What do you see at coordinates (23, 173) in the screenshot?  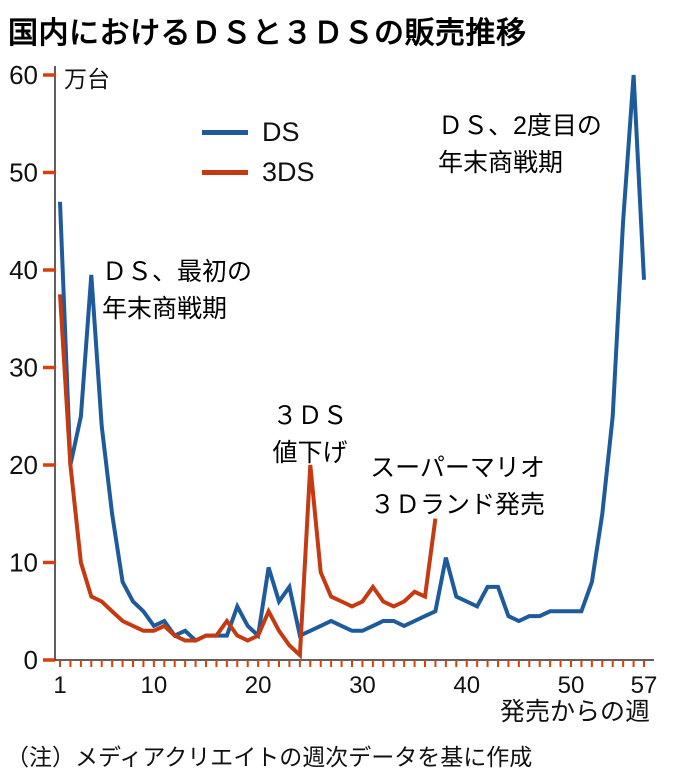 I see `y-tick-label: 50` at bounding box center [23, 173].